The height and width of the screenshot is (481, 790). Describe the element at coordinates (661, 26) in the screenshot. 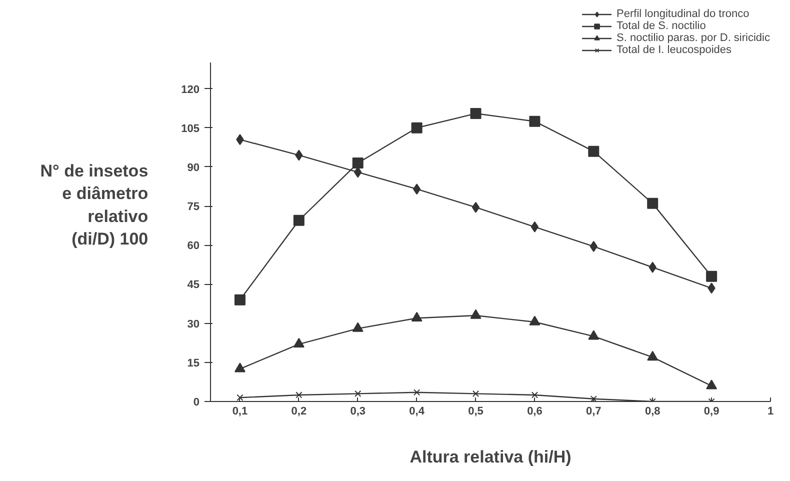

I see `legend-label: Total de S. noctilio` at that location.